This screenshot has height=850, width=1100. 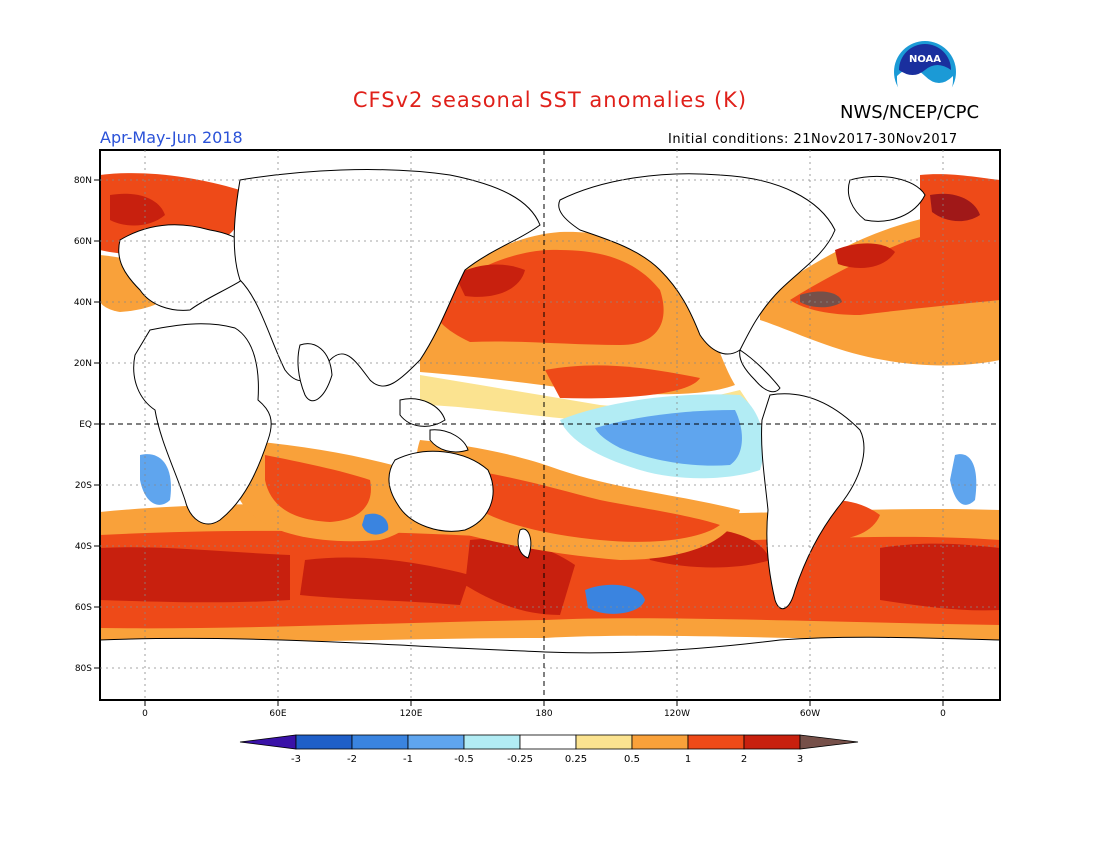 I want to click on lat-ticks, so click(x=97, y=424).